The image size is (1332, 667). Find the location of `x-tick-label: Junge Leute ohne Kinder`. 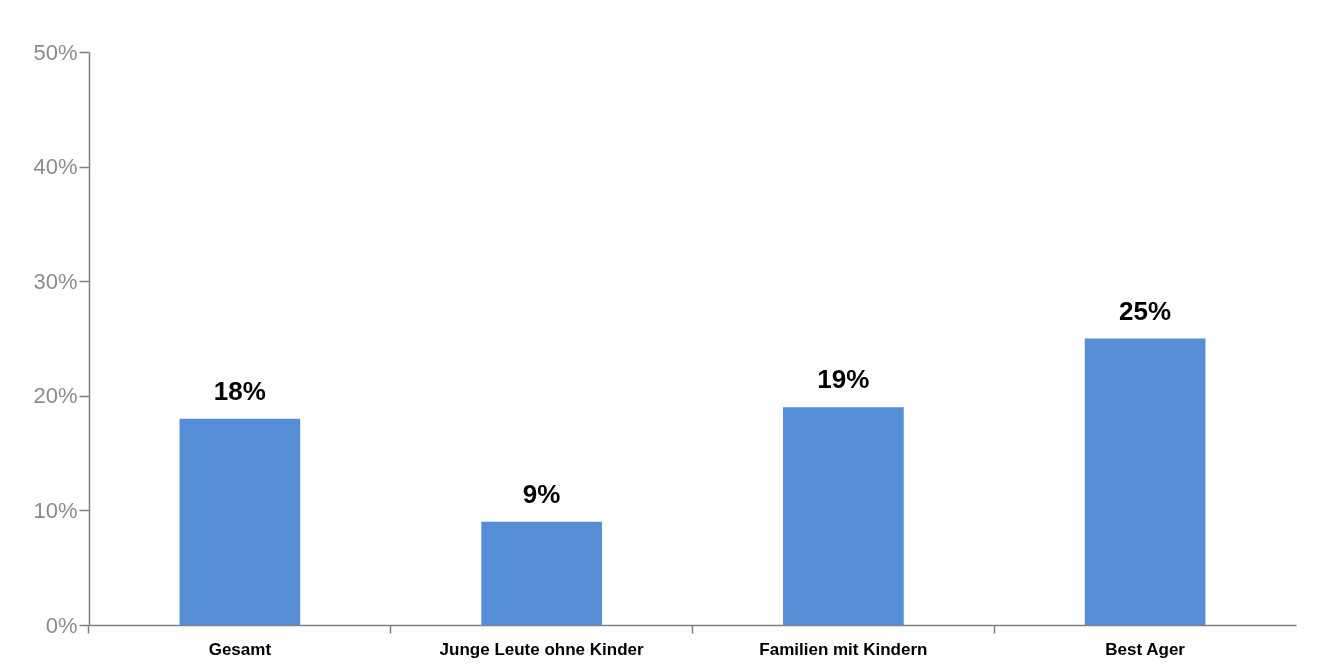

x-tick-label: Junge Leute ohne Kinder is located at coordinates (542, 649).